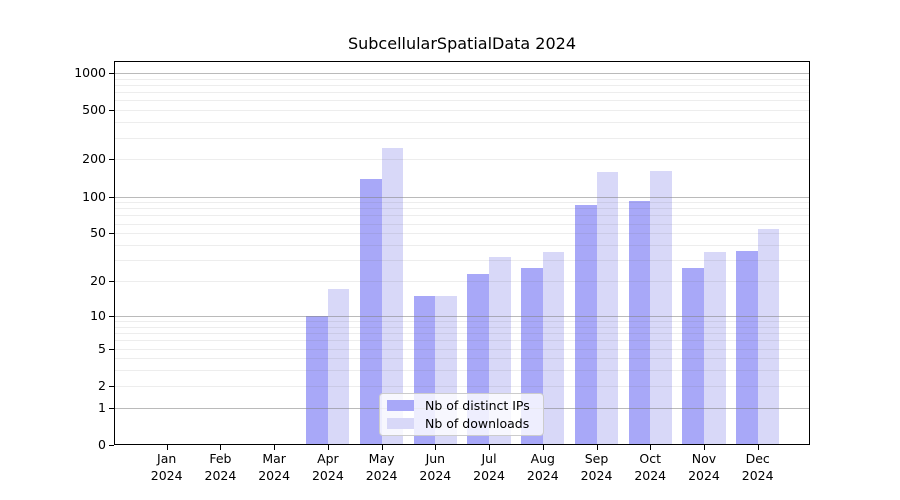  Describe the element at coordinates (489, 467) in the screenshot. I see `x-tick-label: Jul 2024` at that location.